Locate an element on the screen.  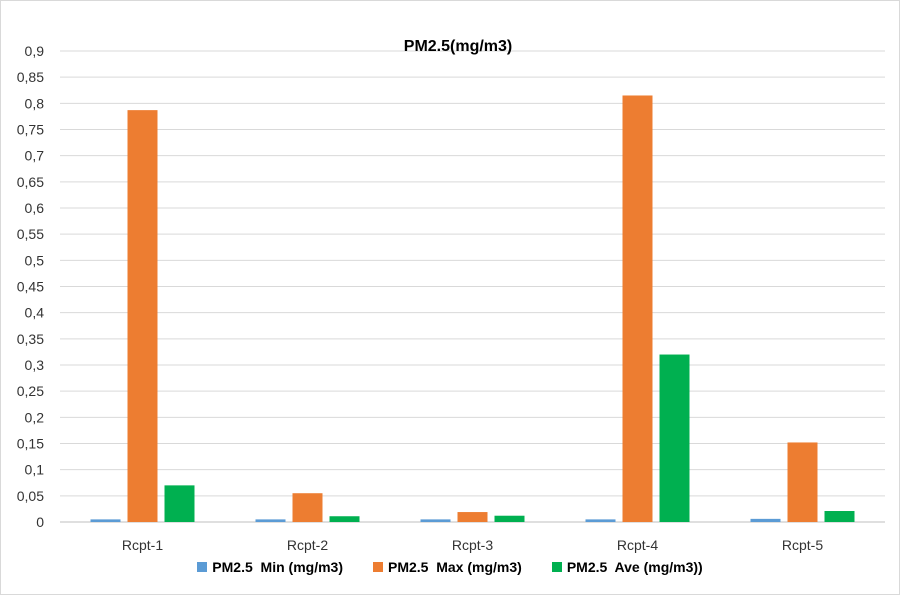
y-tick-label: 0,35 is located at coordinates (30, 339).